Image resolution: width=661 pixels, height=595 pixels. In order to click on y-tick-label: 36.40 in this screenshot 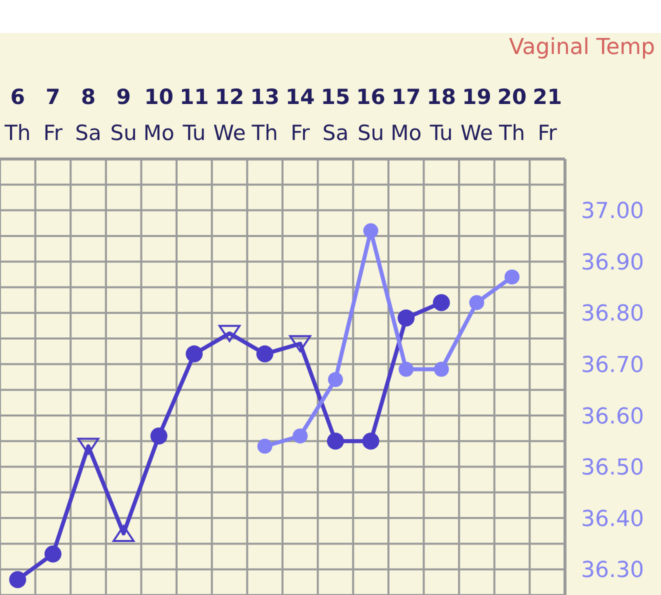, I will do `click(612, 519)`.